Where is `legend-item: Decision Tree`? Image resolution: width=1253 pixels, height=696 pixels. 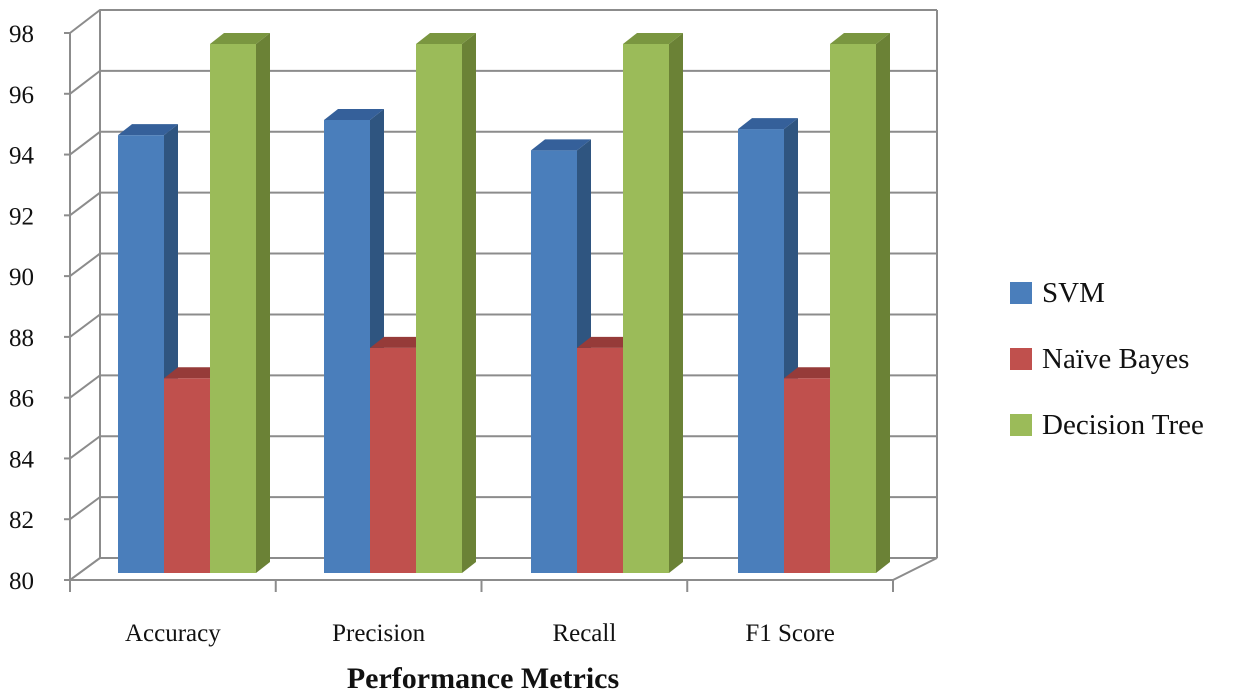 legend-item: Decision Tree is located at coordinates (1107, 425).